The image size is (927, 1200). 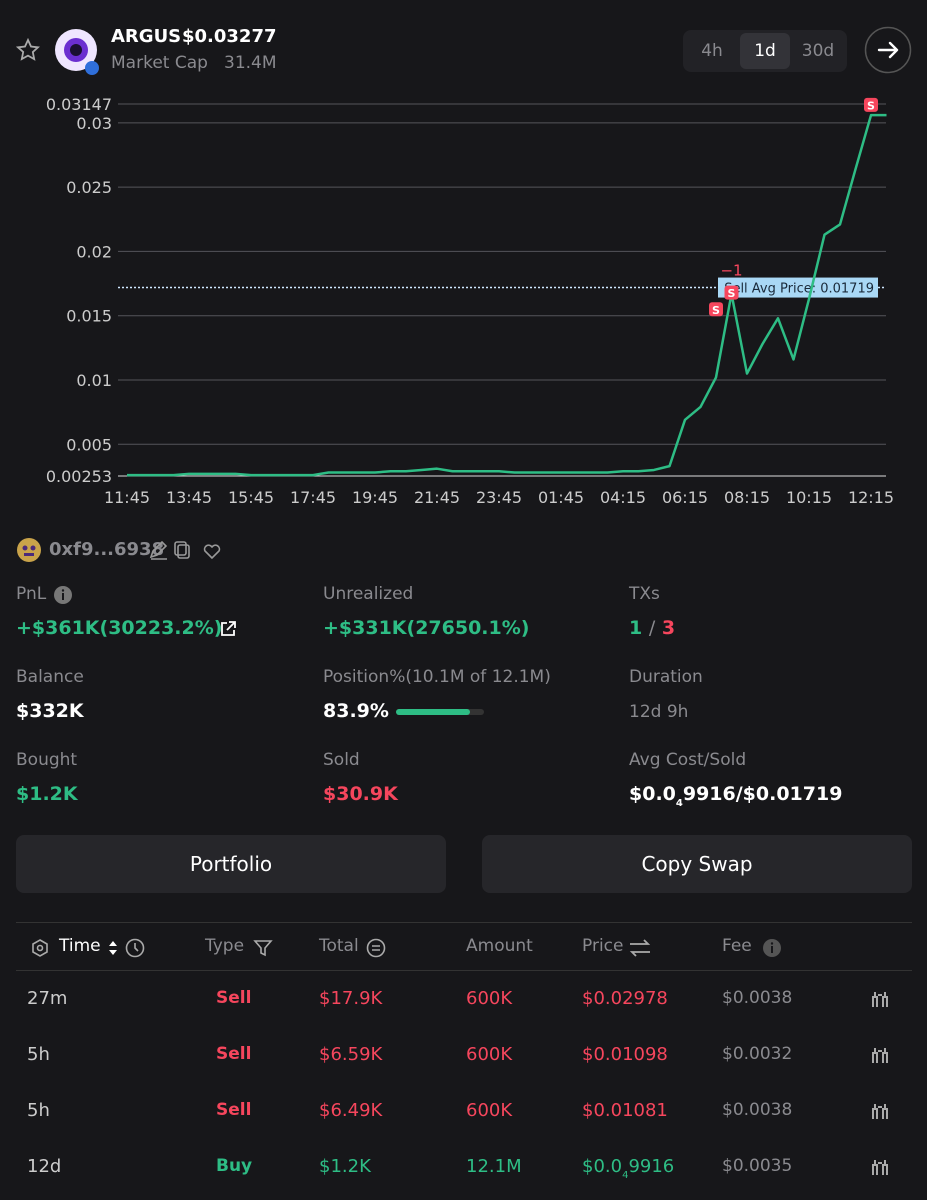 What do you see at coordinates (765, 51) in the screenshot?
I see `timeframe-active: 1d` at bounding box center [765, 51].